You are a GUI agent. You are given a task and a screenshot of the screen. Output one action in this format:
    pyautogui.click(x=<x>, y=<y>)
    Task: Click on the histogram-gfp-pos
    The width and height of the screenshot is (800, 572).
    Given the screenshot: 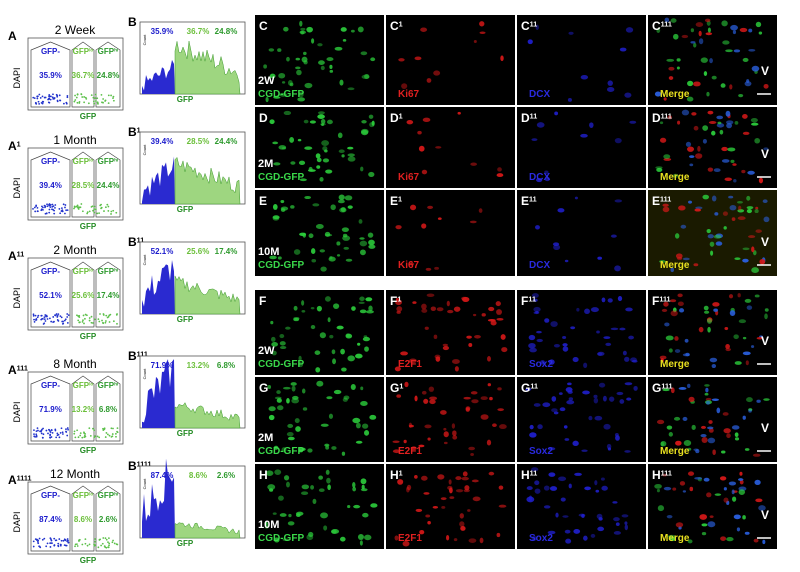 What is the action you would take?
    pyautogui.click(x=207, y=295)
    